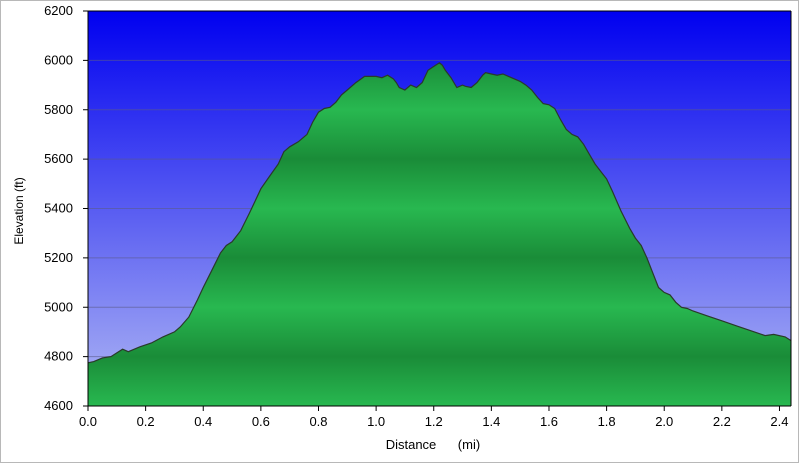 Image resolution: width=799 pixels, height=467 pixels. I want to click on x-tick-label: 0.0, so click(88, 421).